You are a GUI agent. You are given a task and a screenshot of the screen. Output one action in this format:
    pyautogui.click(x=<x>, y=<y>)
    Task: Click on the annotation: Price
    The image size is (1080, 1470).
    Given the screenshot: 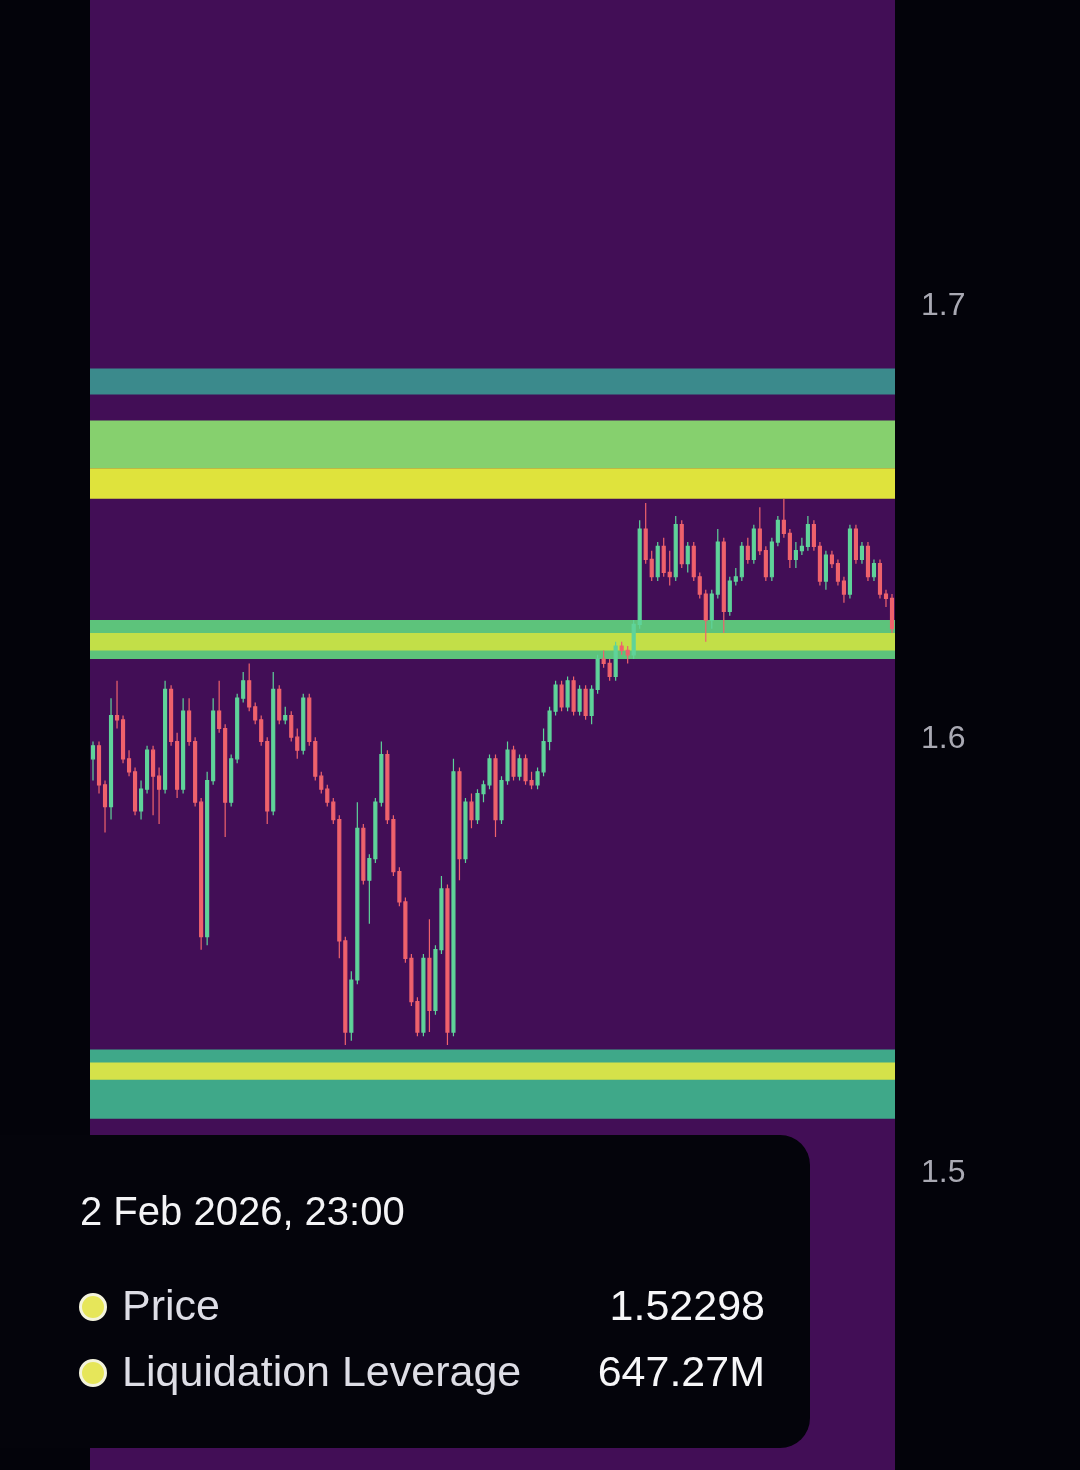 What is the action you would take?
    pyautogui.click(x=171, y=1305)
    